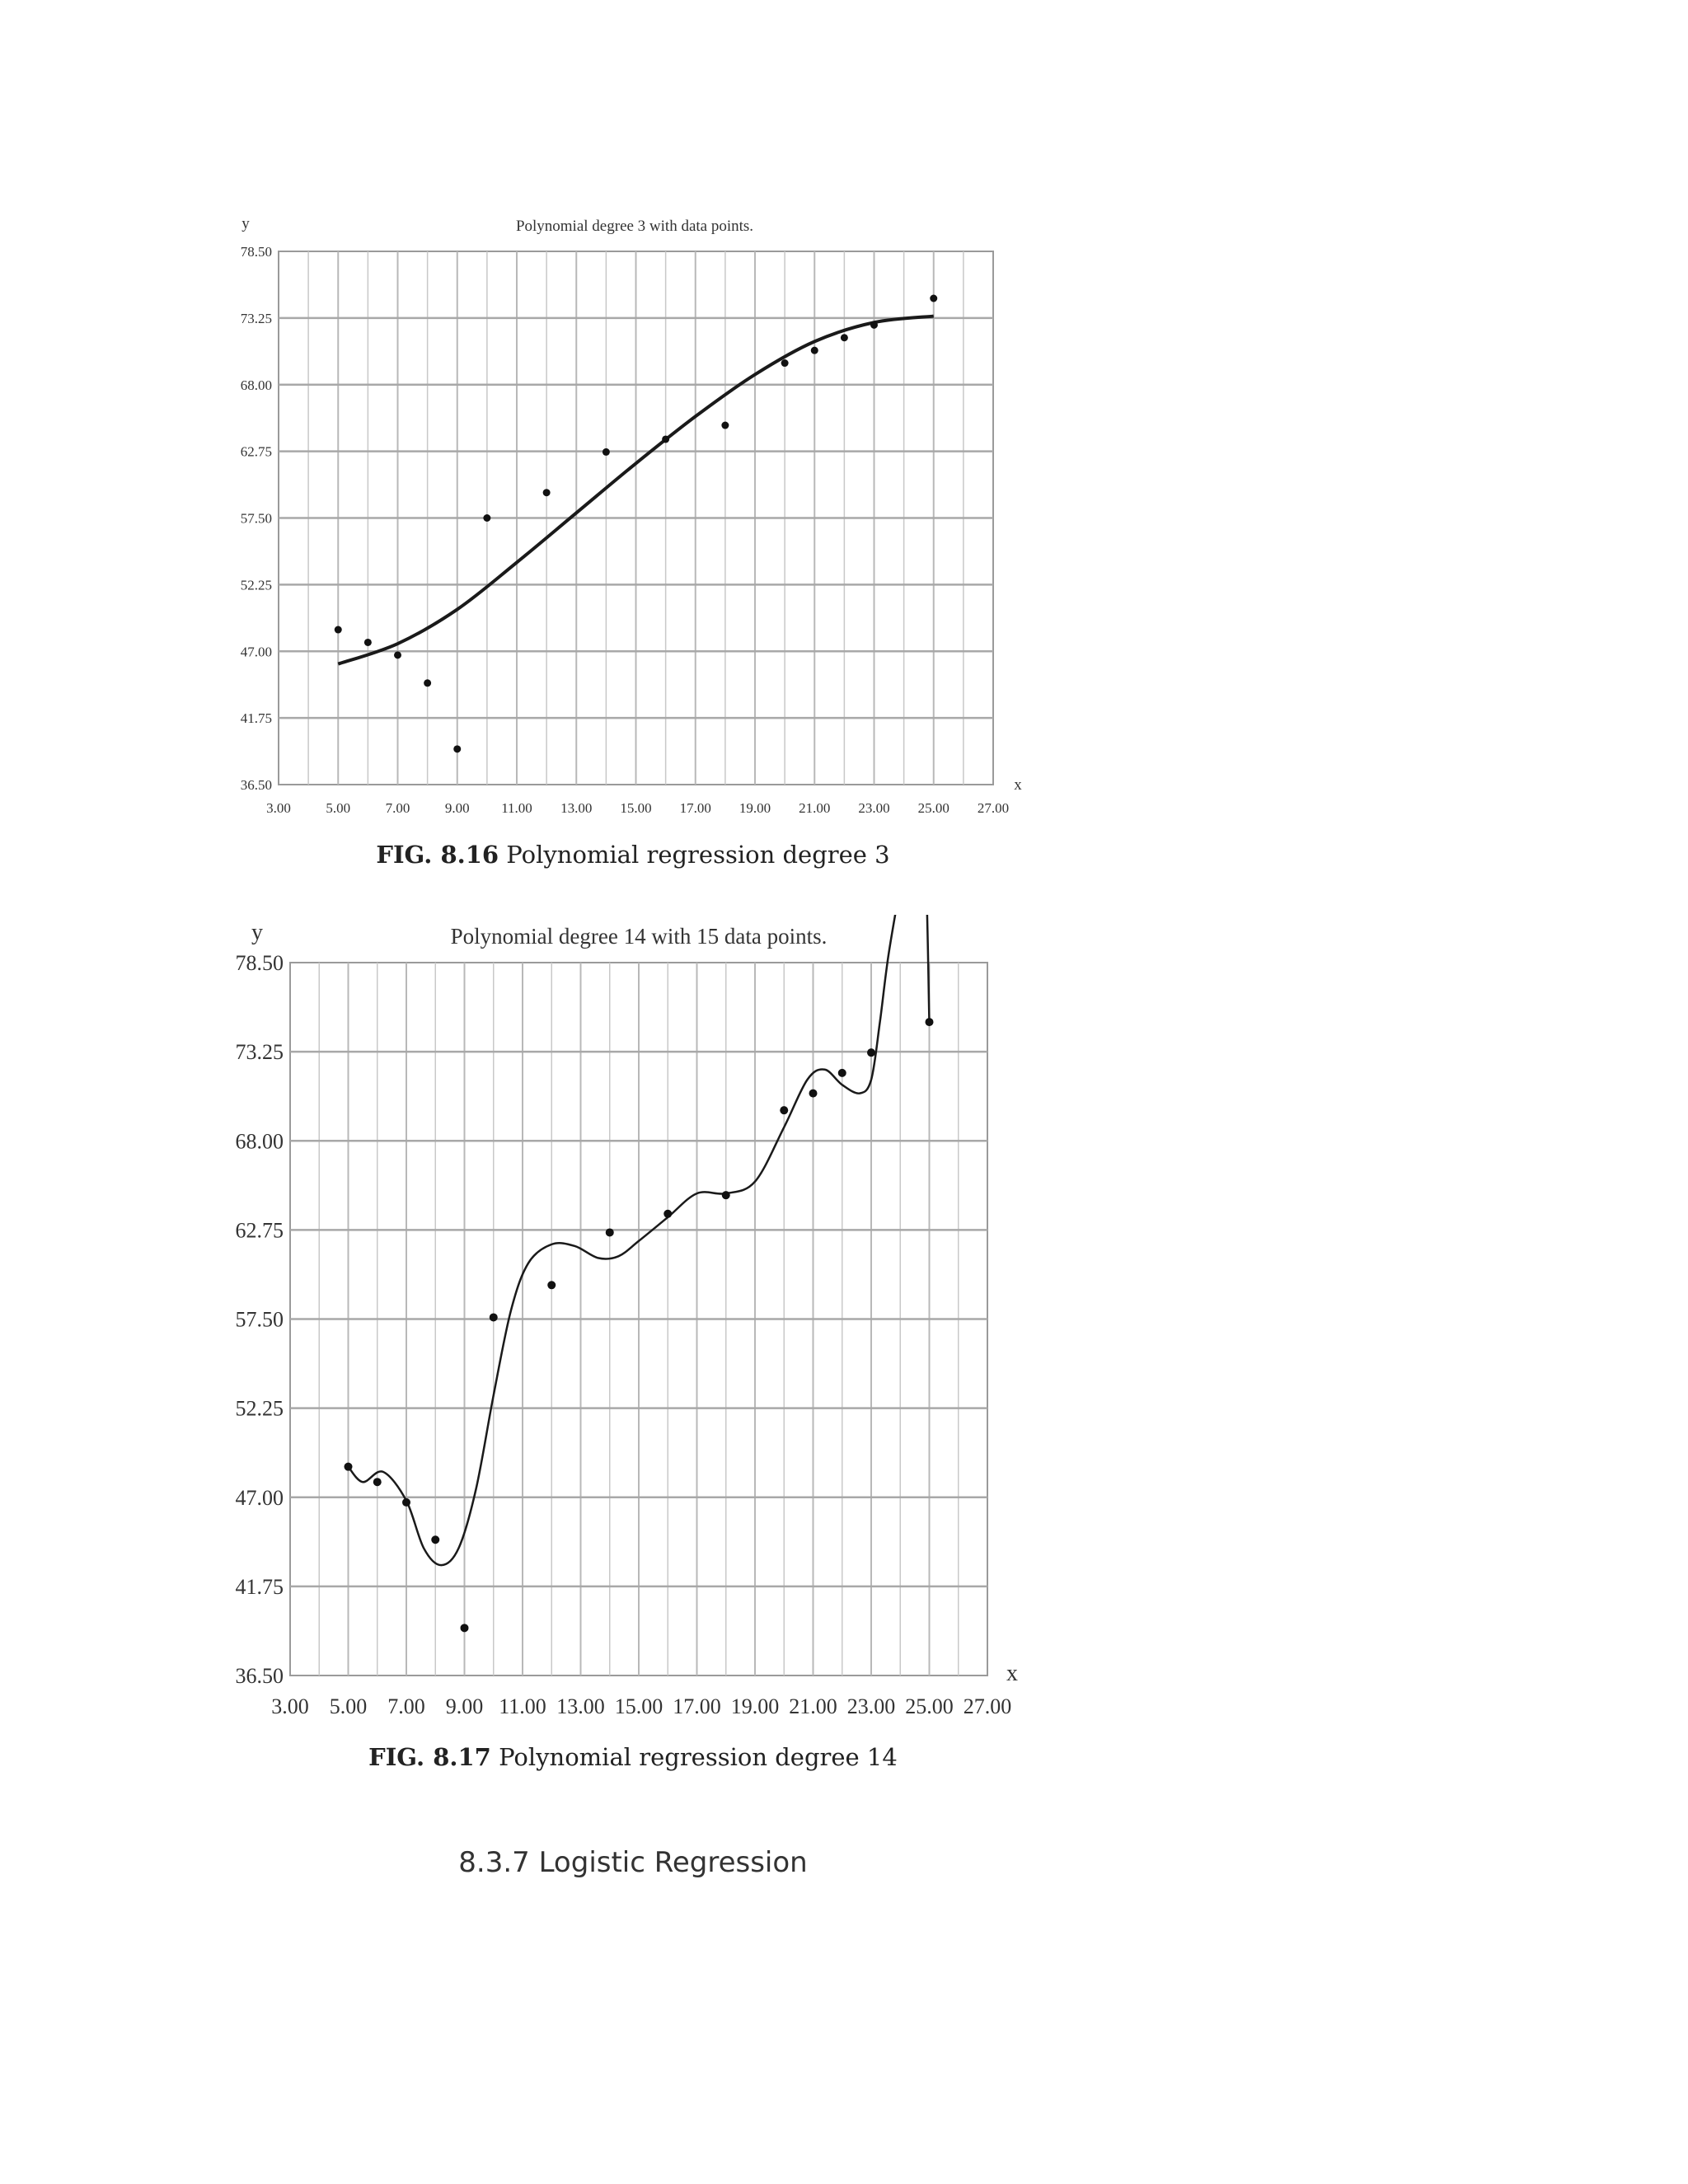 The width and height of the screenshot is (1688, 2184). I want to click on chart-title: Polynomial degree 3 with data points., so click(634, 226).